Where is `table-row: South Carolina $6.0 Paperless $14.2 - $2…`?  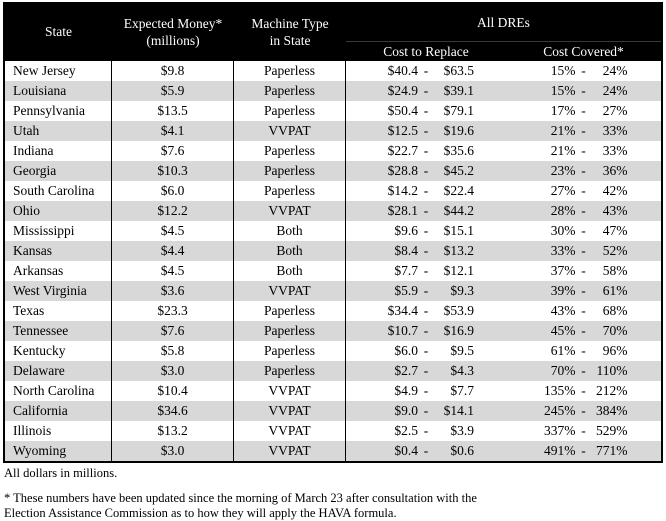 table-row: South Carolina $6.0 Paperless $14.2 - $2… is located at coordinates (333, 191).